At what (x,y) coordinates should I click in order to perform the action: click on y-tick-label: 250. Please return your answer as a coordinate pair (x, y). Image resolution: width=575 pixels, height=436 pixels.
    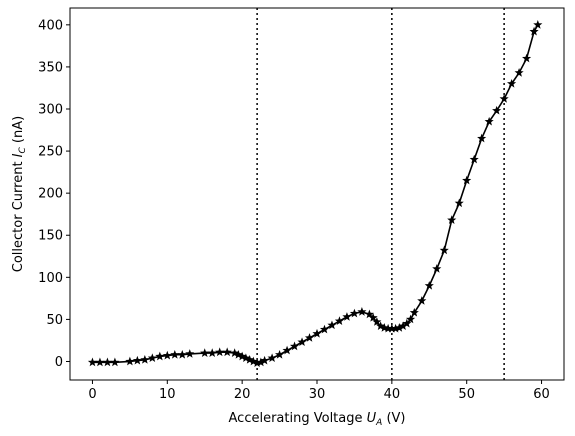
    Looking at the image, I should click on (50, 152).